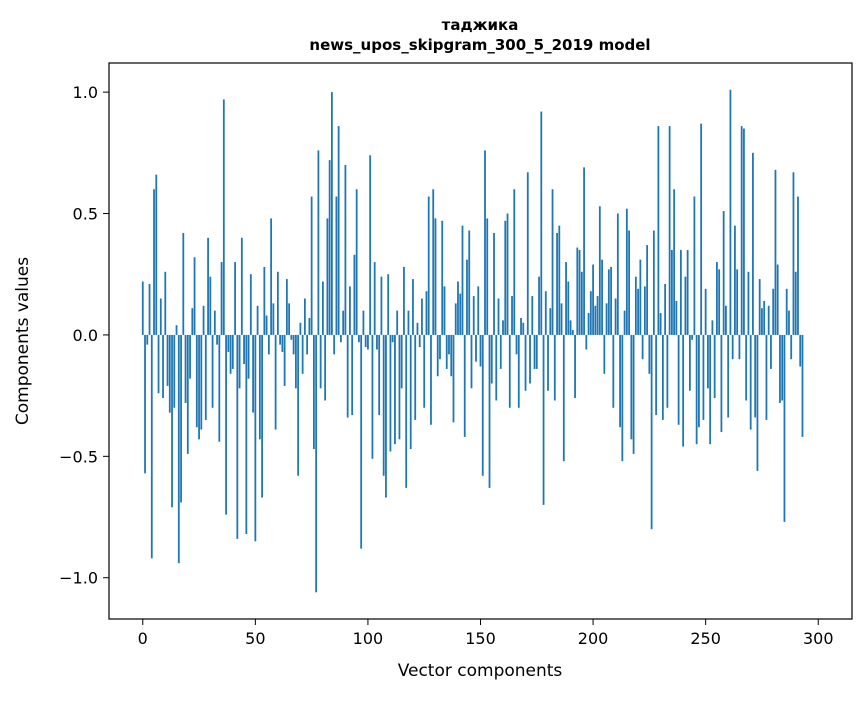  What do you see at coordinates (23, 341) in the screenshot?
I see `y-axis-label: Components values` at bounding box center [23, 341].